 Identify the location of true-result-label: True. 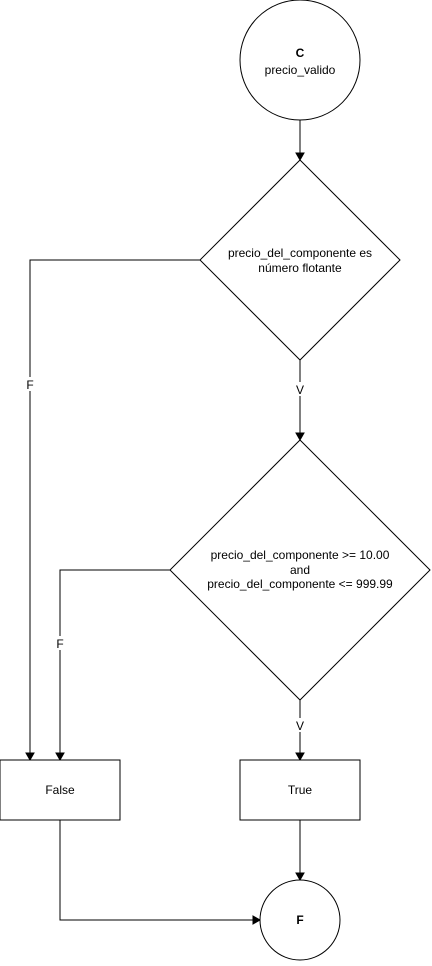
(300, 790).